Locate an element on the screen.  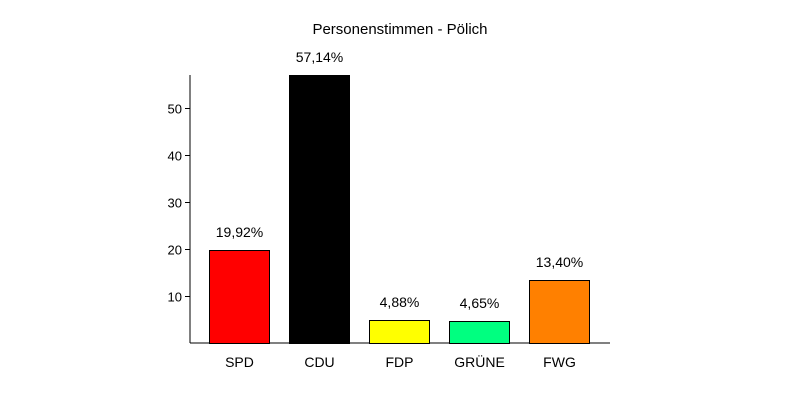
chart-title: Personenstimmen - Pölich is located at coordinates (399, 29).